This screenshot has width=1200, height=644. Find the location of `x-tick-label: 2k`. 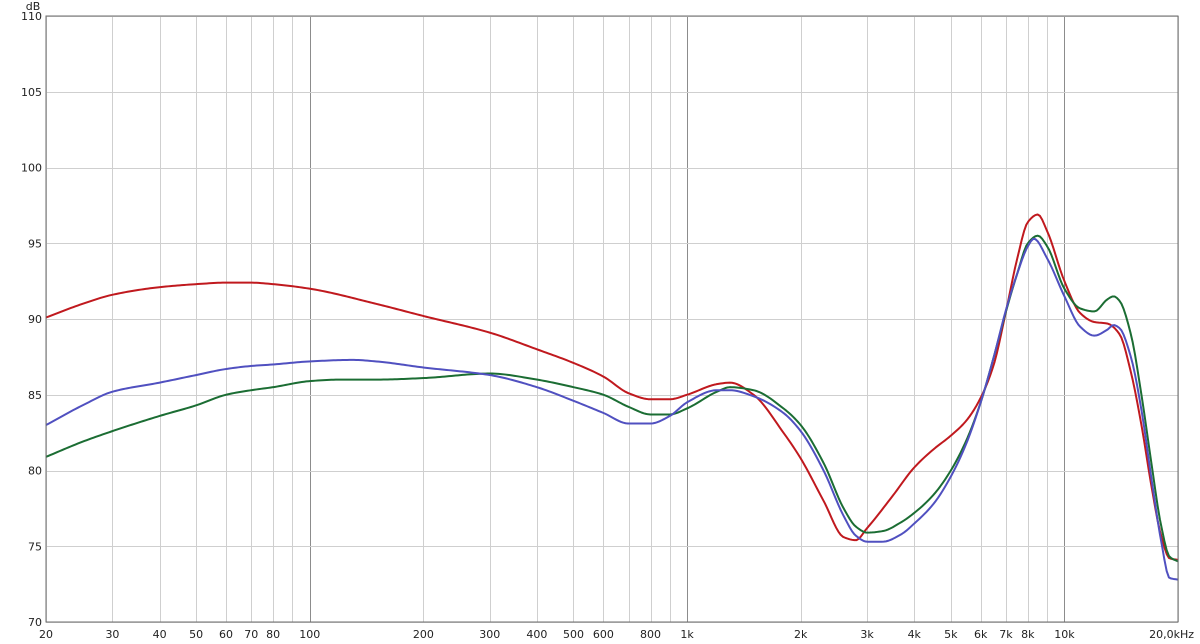

x-tick-label: 2k is located at coordinates (801, 634).